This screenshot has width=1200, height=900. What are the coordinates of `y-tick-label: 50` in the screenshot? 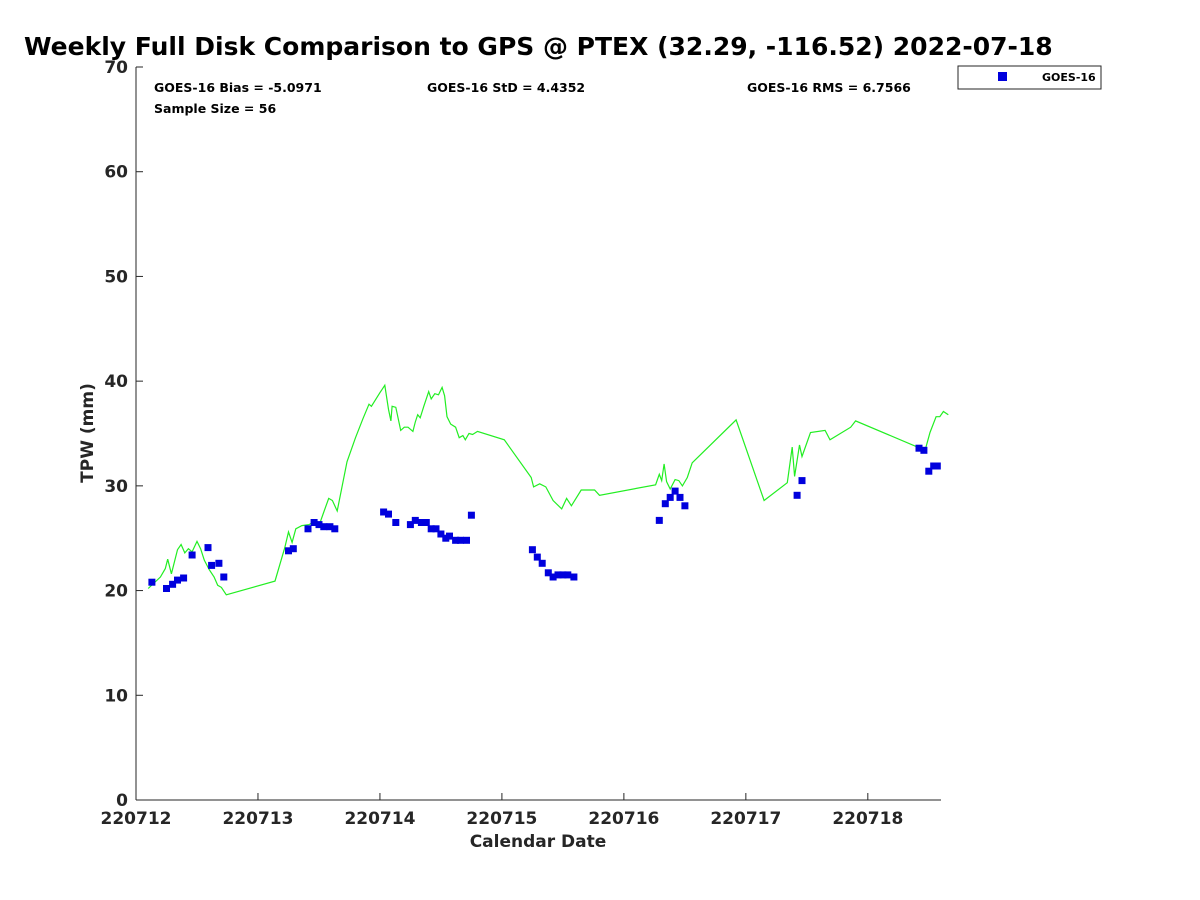 It's located at (116, 277).